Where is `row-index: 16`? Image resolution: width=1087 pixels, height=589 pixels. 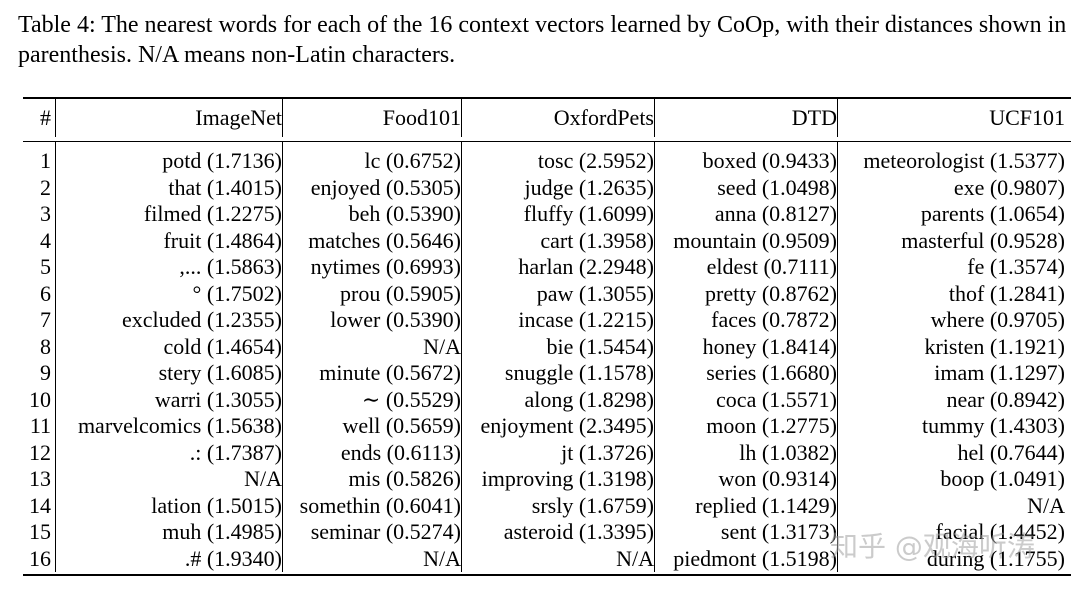
row-index: 16 is located at coordinates (39, 558).